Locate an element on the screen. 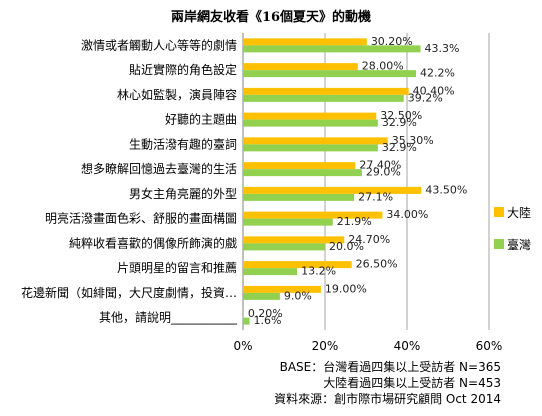 The width and height of the screenshot is (542, 416). data-label-taiwan-8: 20.0% is located at coordinates (346, 246).